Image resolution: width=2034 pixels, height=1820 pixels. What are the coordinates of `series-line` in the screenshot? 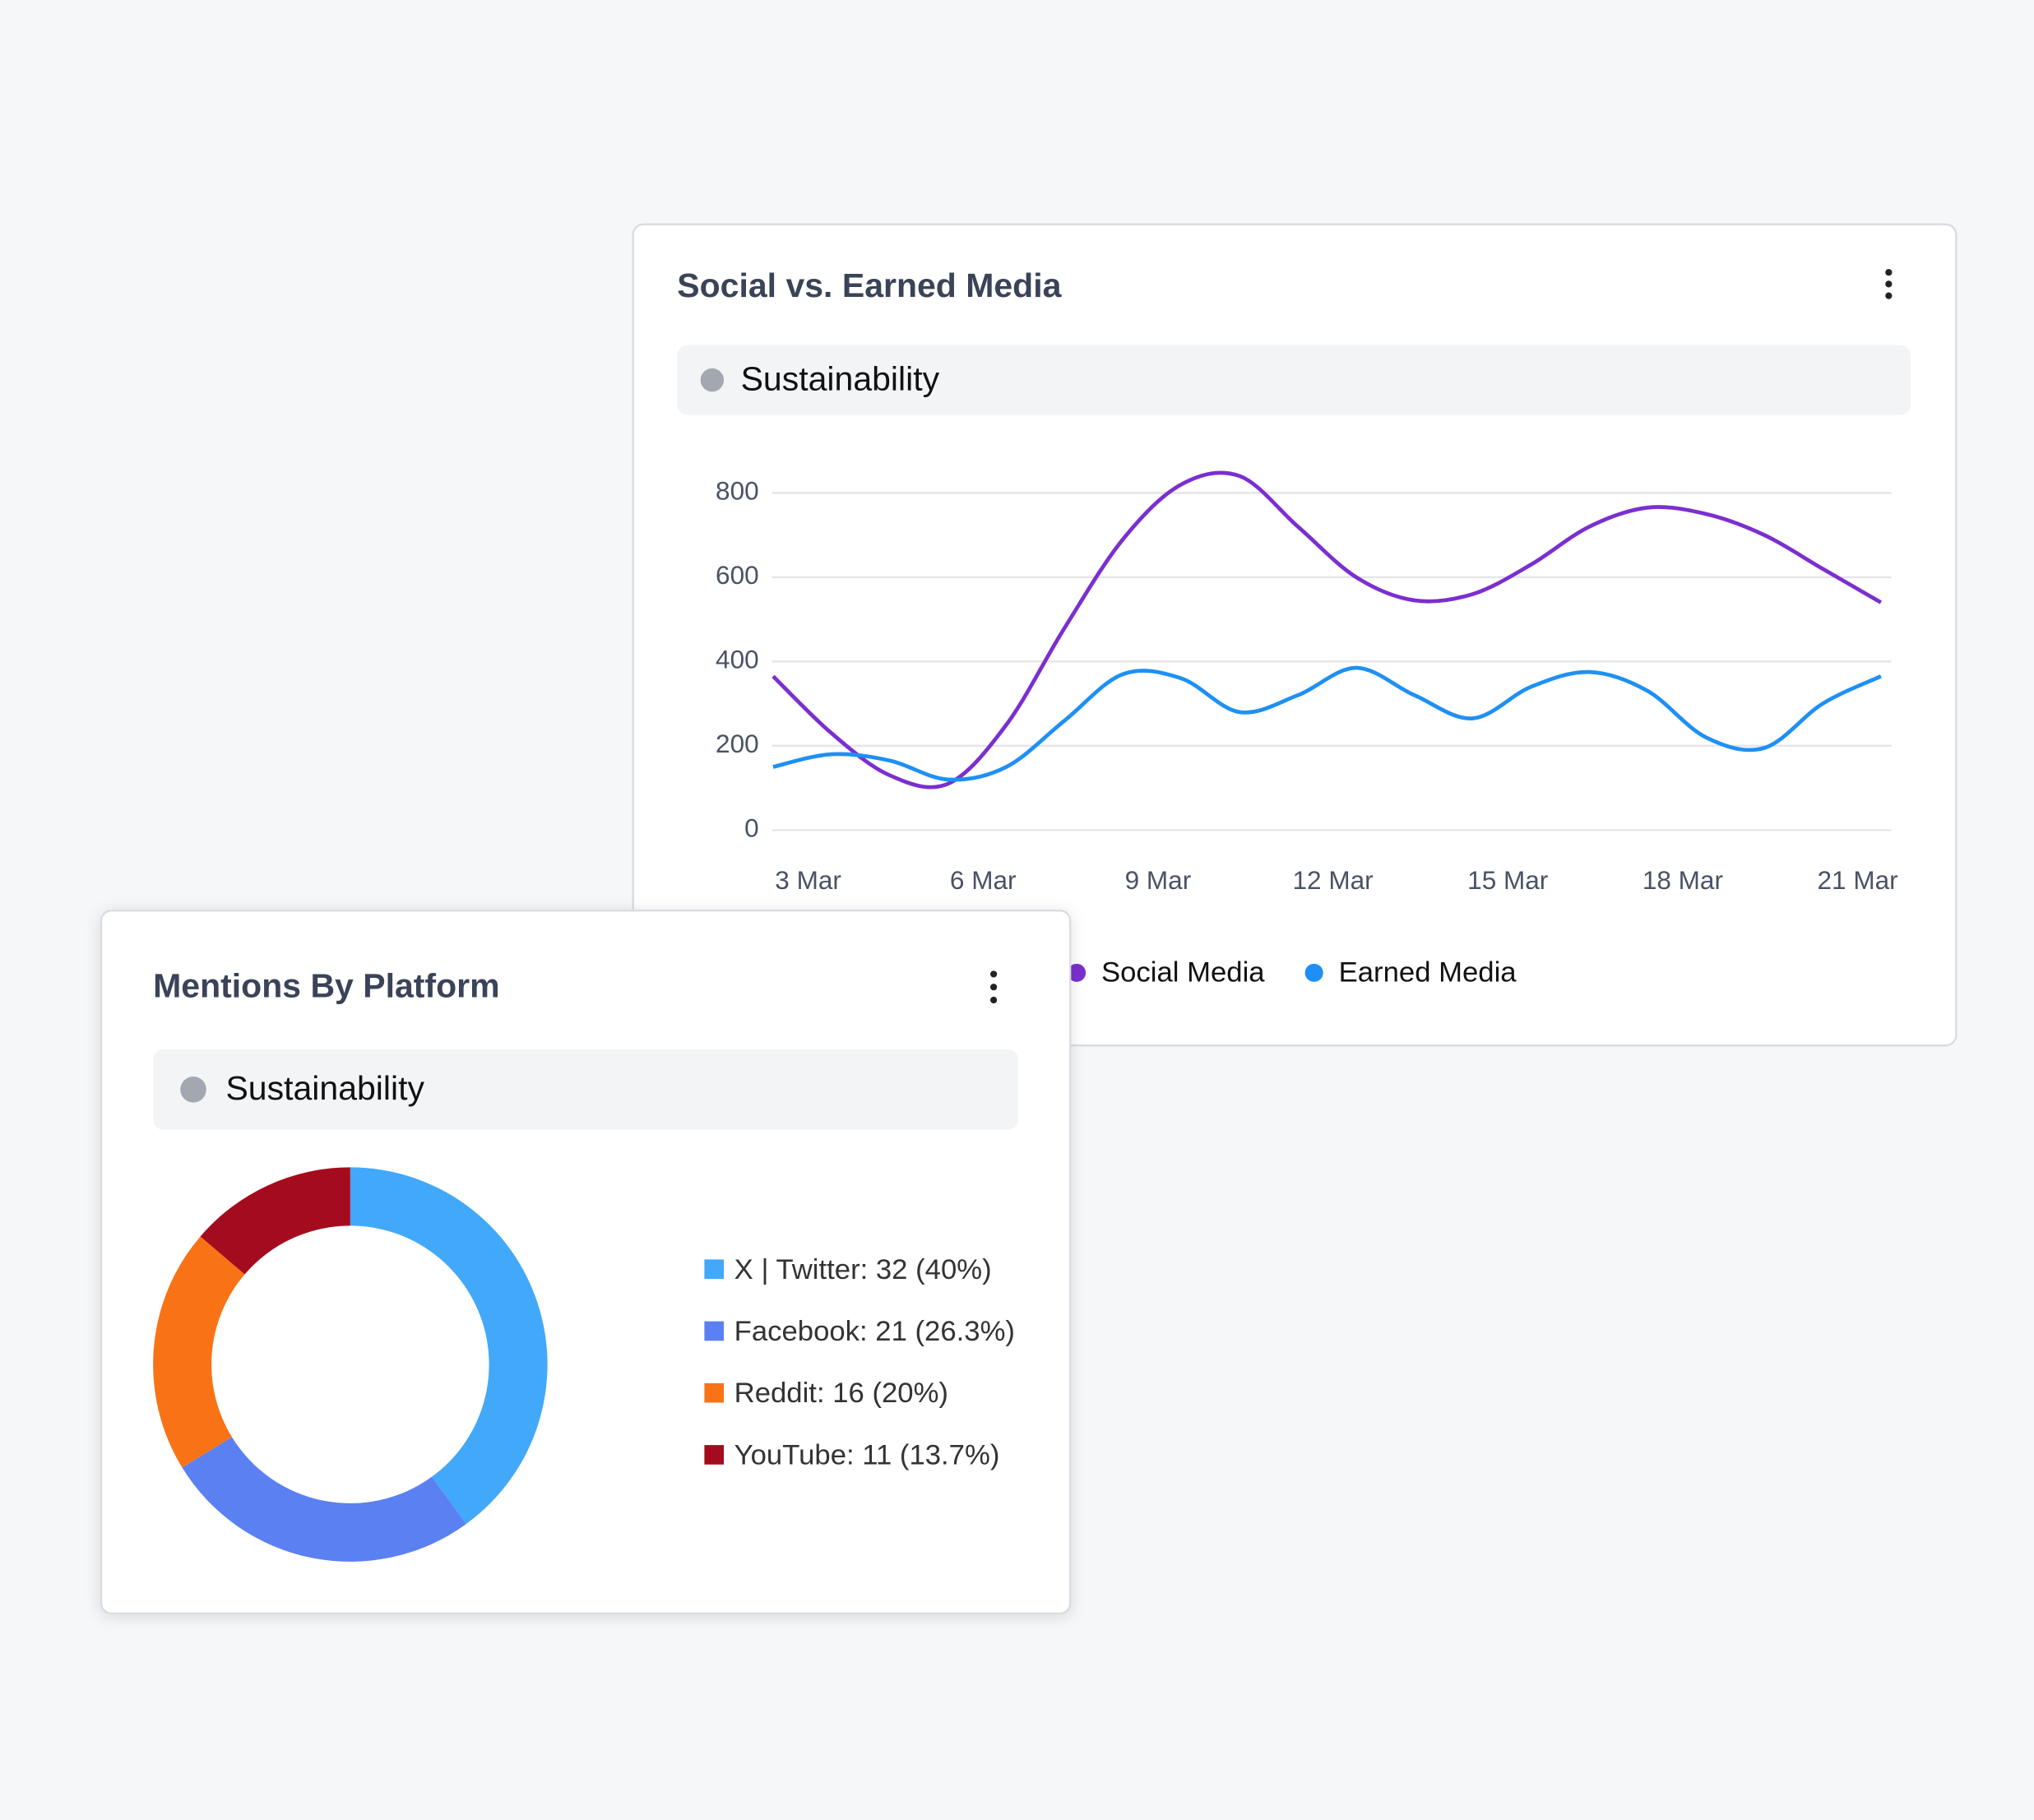 It's located at (1327, 723).